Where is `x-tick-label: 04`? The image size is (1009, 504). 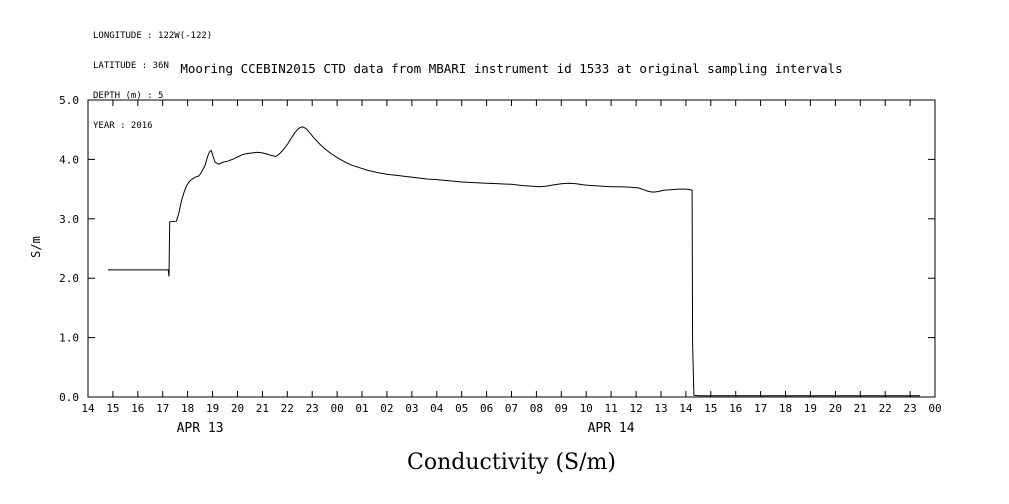
x-tick-label: 04 is located at coordinates (437, 408).